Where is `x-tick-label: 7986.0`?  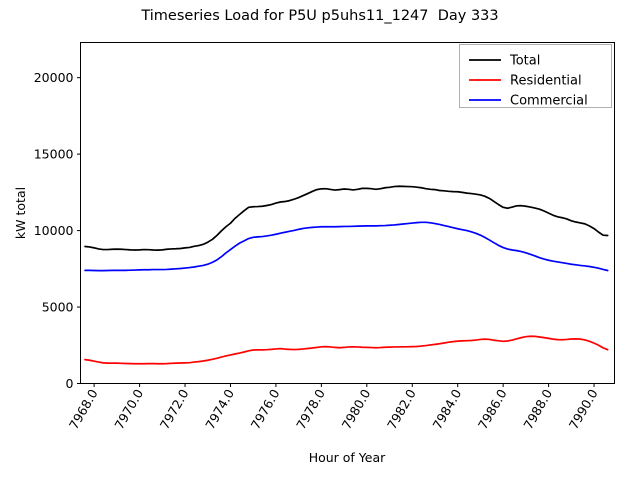 x-tick-label: 7986.0 is located at coordinates (492, 408).